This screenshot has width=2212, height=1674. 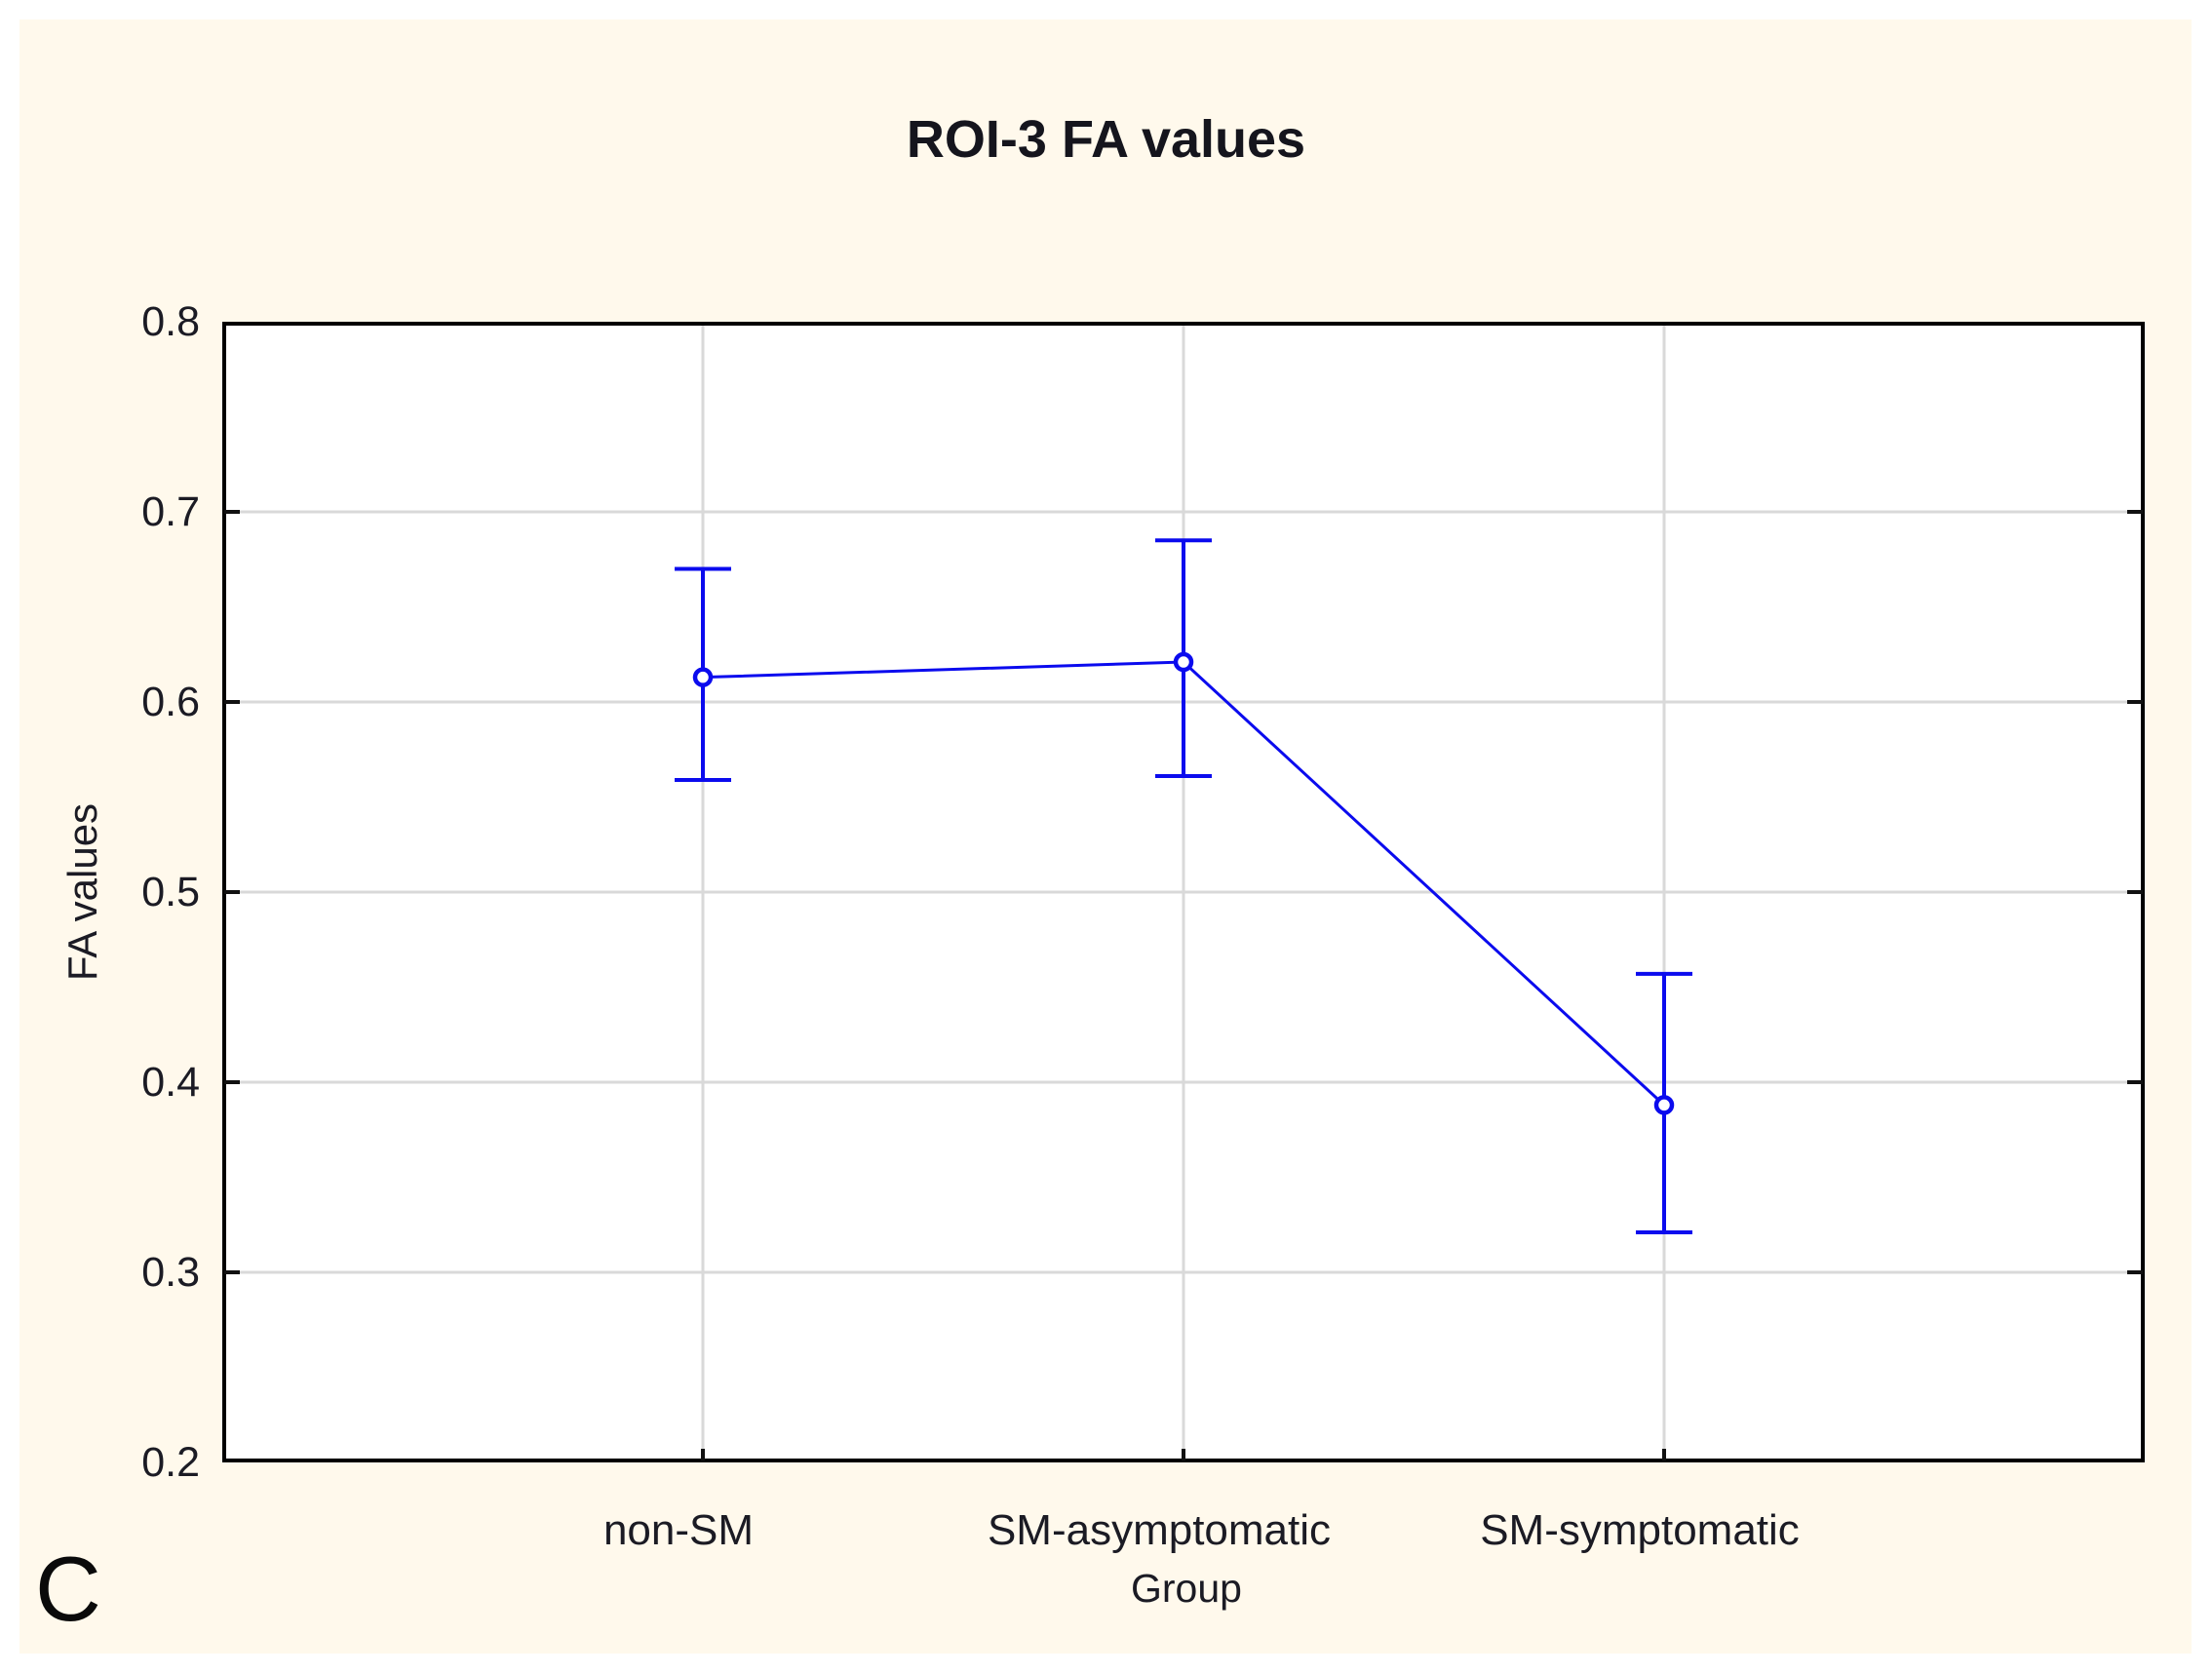 I want to click on y-tick-label: 0.7, so click(x=170, y=511).